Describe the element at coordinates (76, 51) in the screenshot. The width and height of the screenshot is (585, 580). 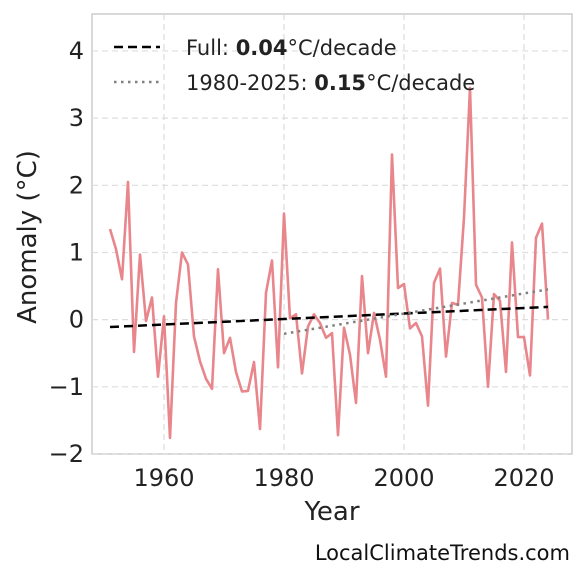
I see `y-tick-label: 4` at that location.